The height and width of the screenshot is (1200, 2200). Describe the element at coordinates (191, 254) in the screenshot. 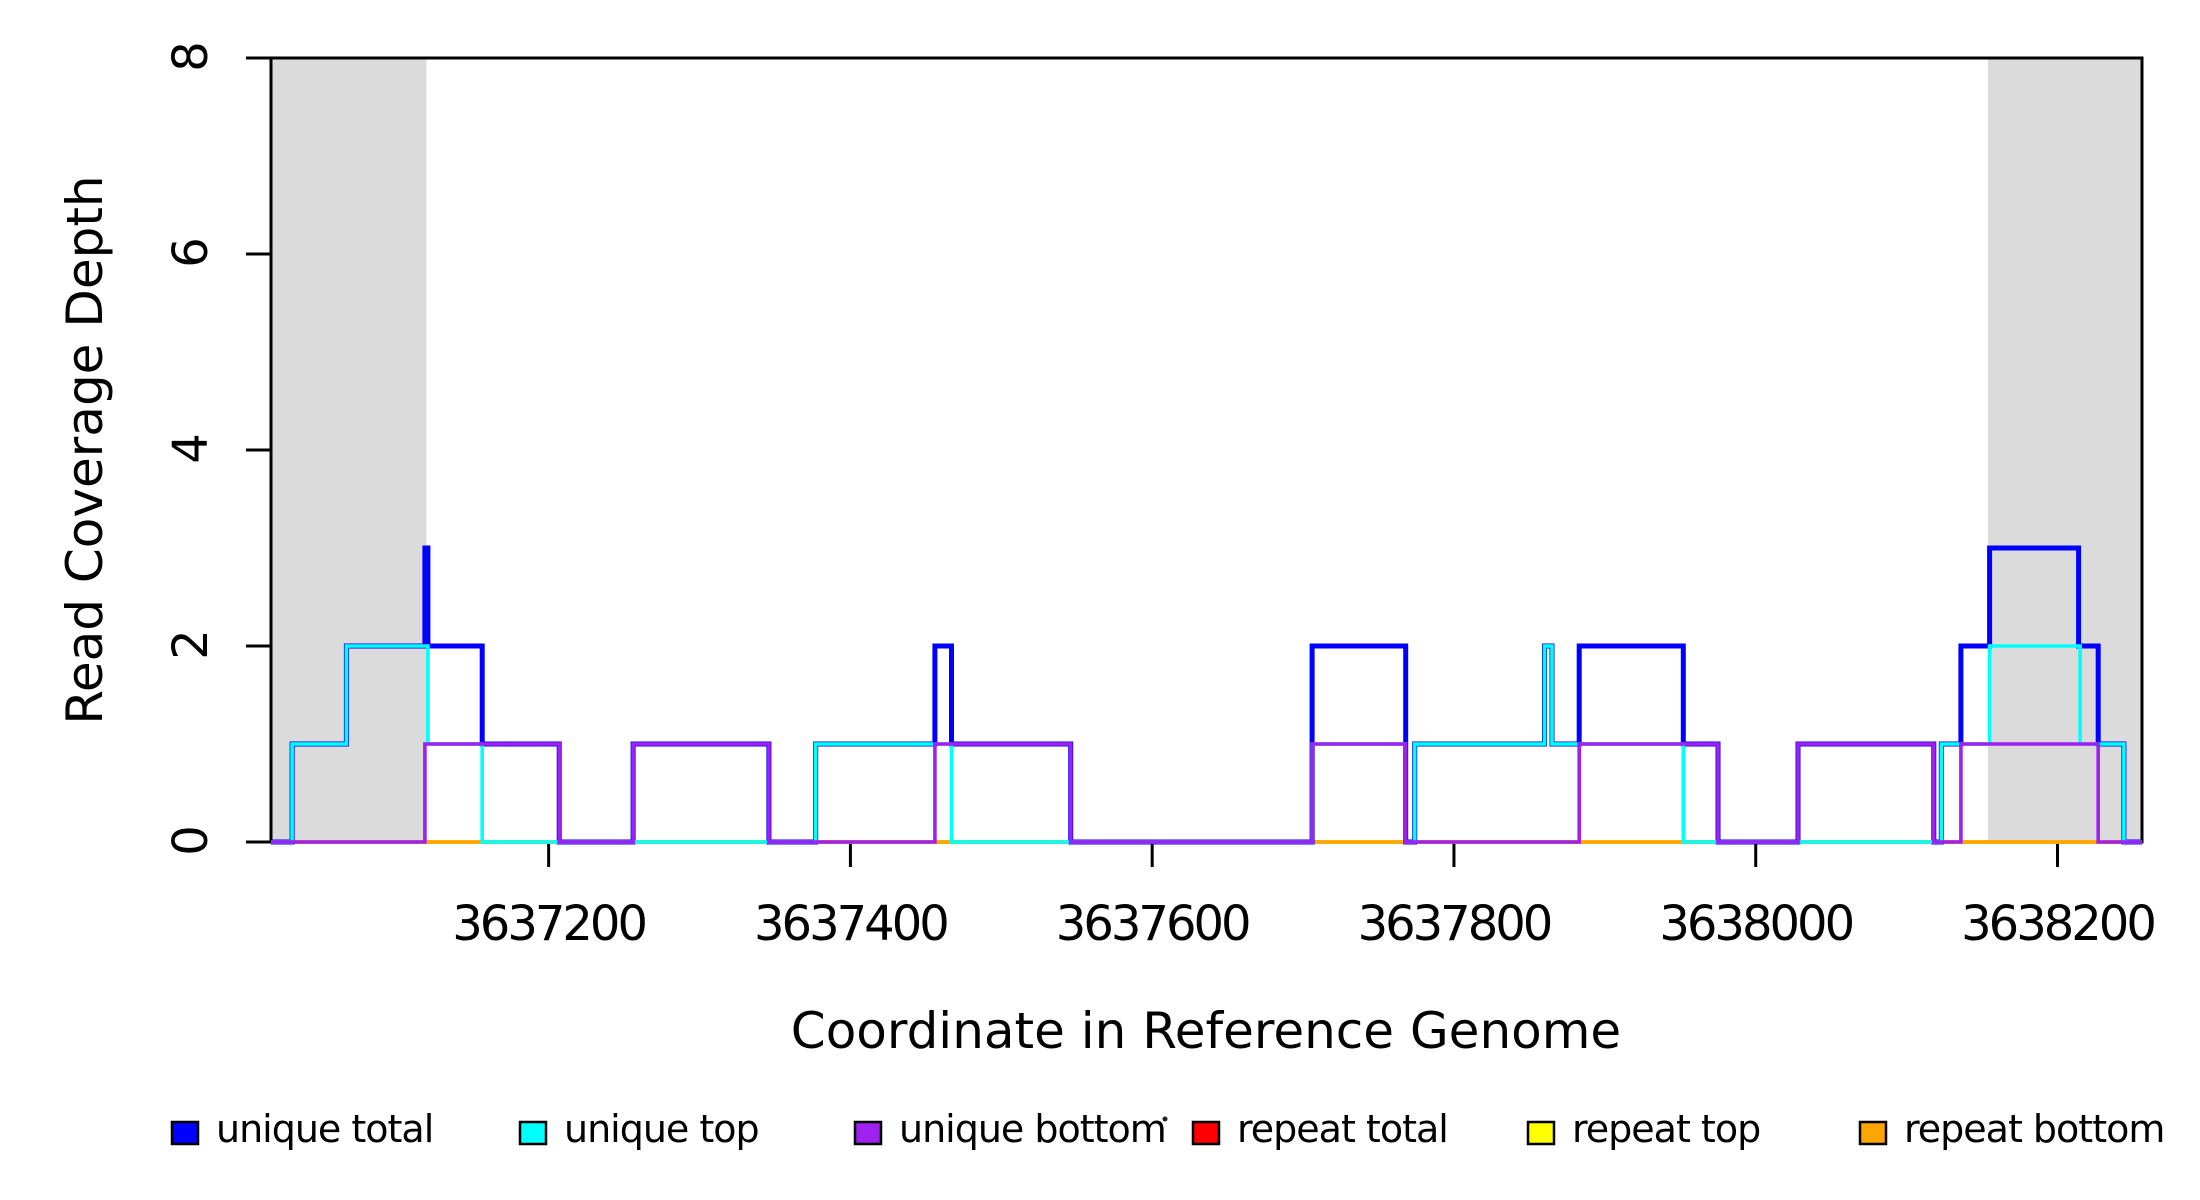

I see `y-tick-label: 6` at that location.